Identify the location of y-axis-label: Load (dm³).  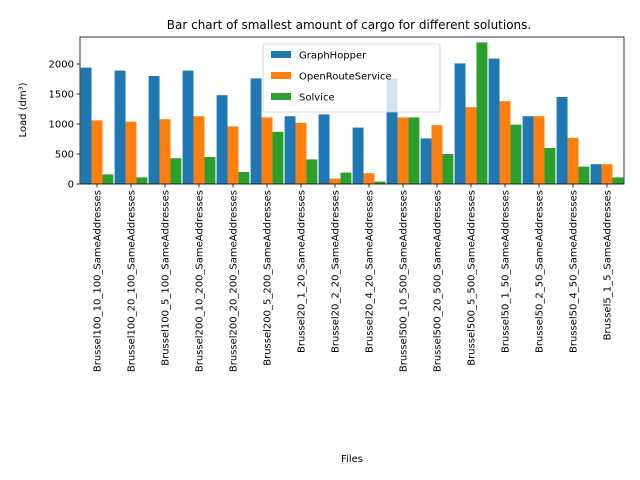
(23, 109).